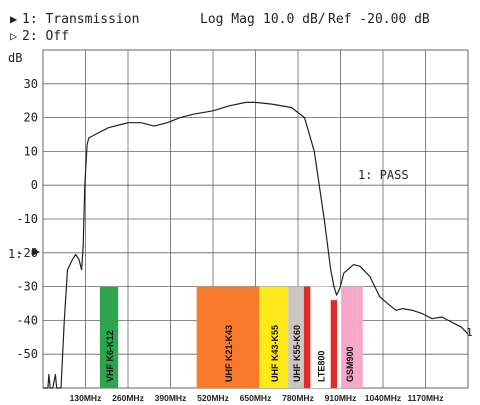 Image resolution: width=480 pixels, height=405 pixels. What do you see at coordinates (31, 118) in the screenshot?
I see `y-tick-label: 20` at bounding box center [31, 118].